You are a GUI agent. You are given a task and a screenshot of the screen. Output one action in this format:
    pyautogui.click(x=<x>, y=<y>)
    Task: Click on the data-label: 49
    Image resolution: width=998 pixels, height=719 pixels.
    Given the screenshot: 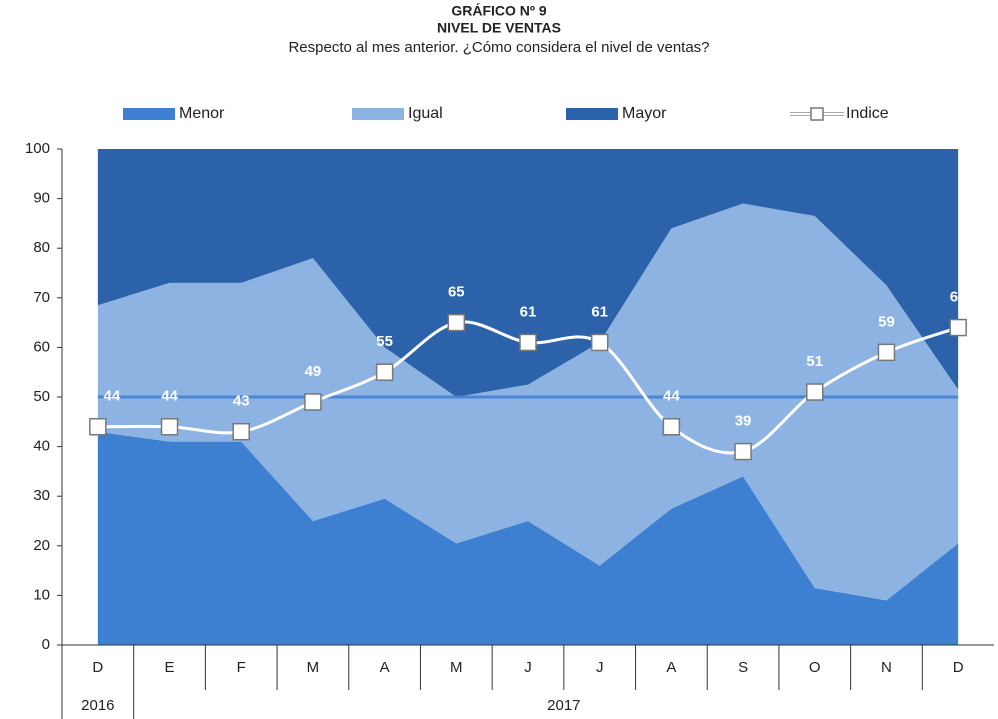 What is the action you would take?
    pyautogui.click(x=313, y=371)
    